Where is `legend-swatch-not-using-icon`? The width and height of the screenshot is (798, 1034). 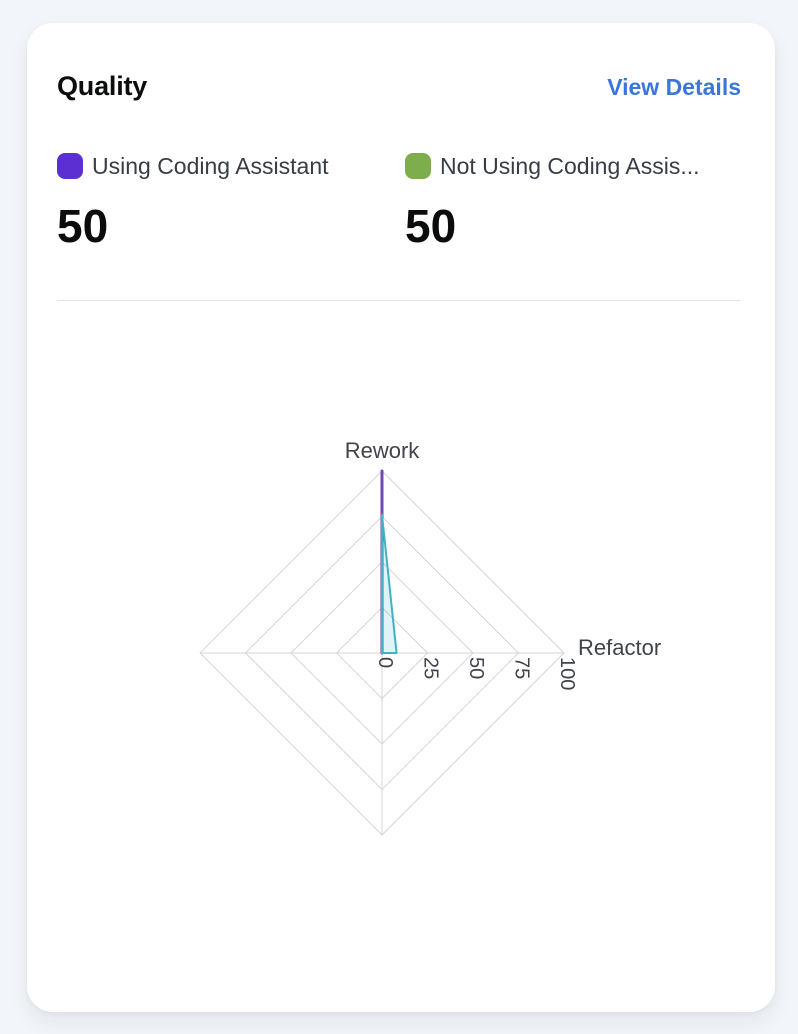
legend-swatch-not-using-icon is located at coordinates (418, 166).